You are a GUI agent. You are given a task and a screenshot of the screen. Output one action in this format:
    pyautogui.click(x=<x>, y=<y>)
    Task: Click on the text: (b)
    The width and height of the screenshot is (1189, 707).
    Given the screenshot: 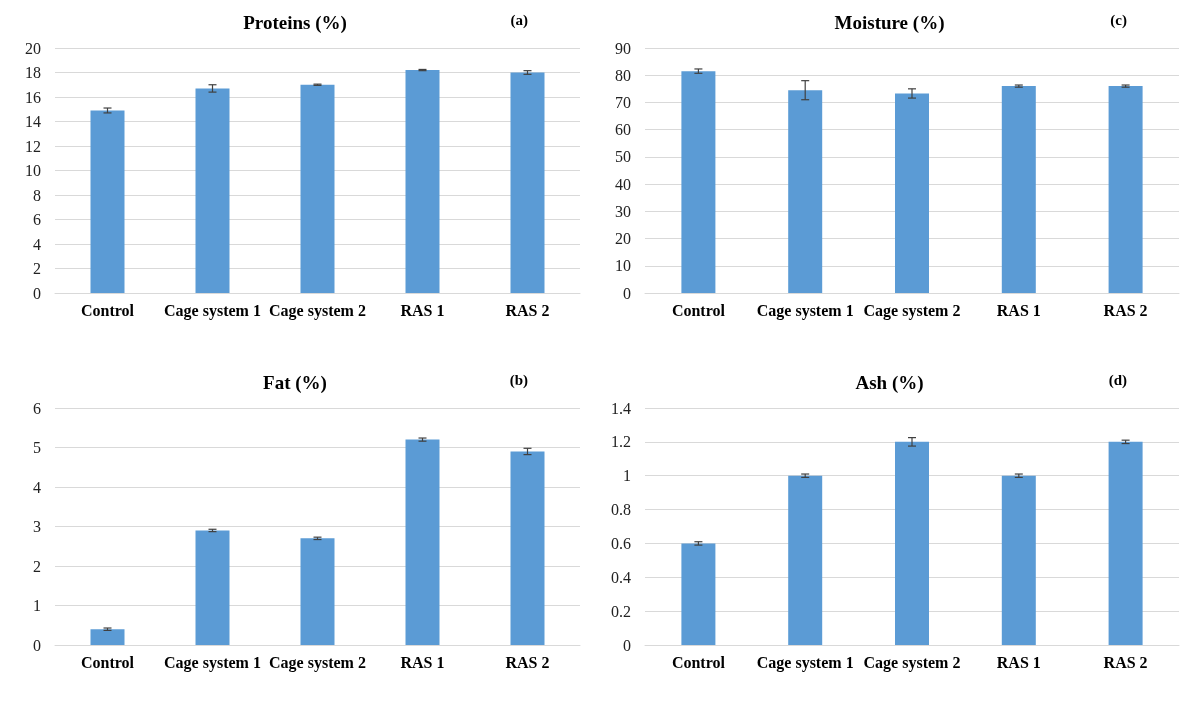 What is the action you would take?
    pyautogui.click(x=519, y=380)
    